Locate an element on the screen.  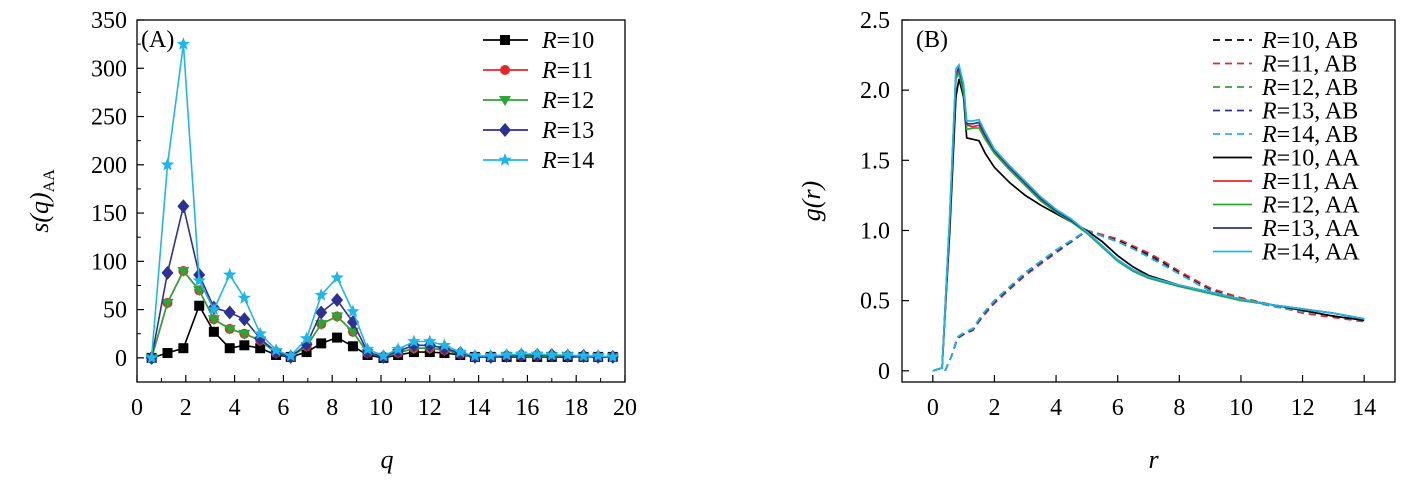
legend-value: =13, AA is located at coordinates (1319, 229).